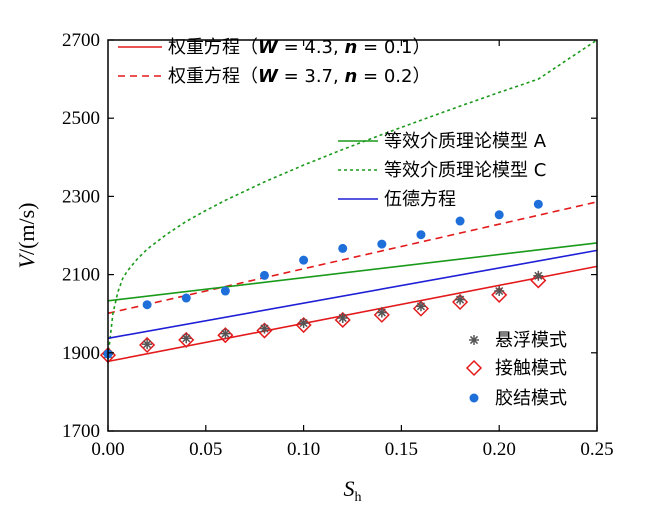  Describe the element at coordinates (26, 261) in the screenshot. I see `y-axis-symbol: V` at that location.